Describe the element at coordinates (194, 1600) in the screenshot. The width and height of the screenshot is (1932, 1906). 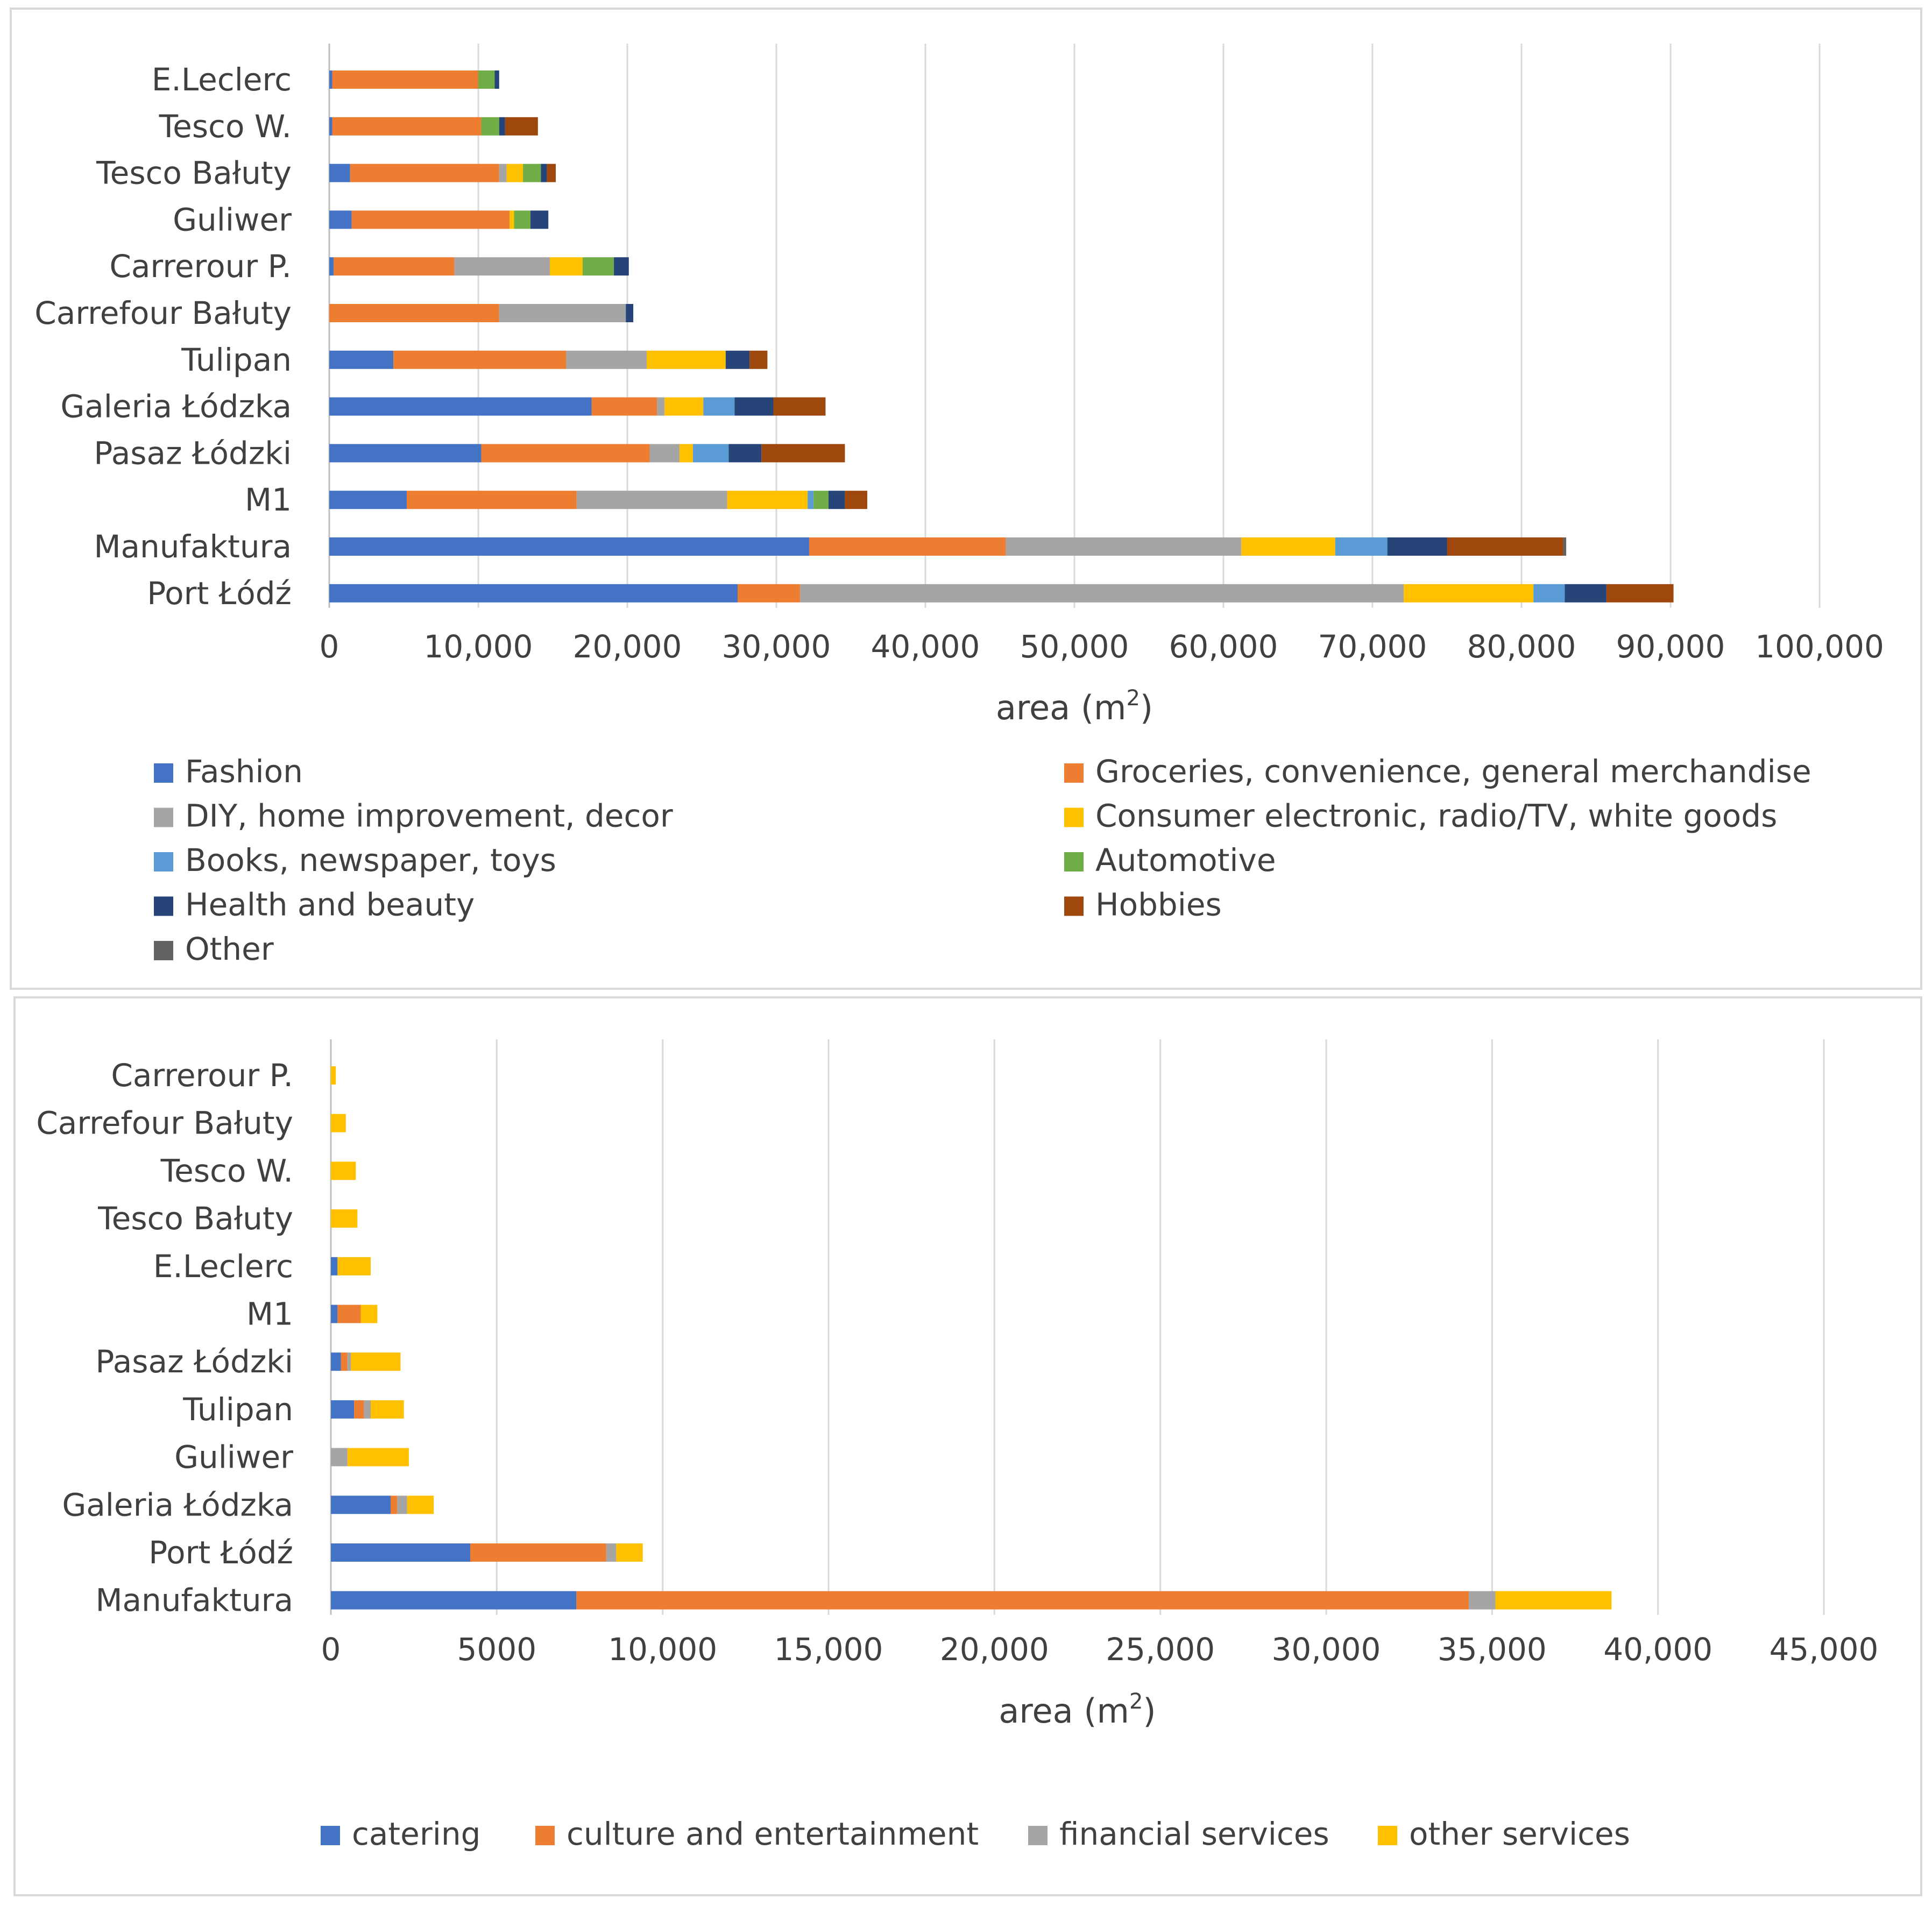
I see `chart2-category-label: Manufaktura` at that location.